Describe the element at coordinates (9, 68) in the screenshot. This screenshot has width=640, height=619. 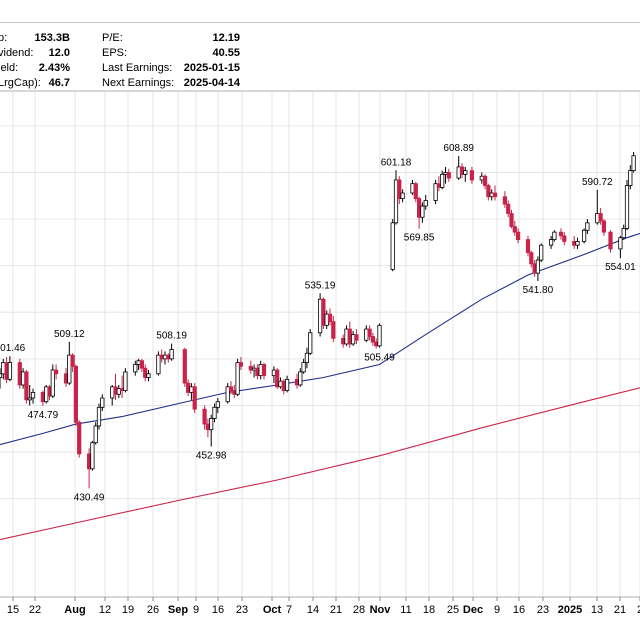
I see `stat-yield-label: ield:` at that location.